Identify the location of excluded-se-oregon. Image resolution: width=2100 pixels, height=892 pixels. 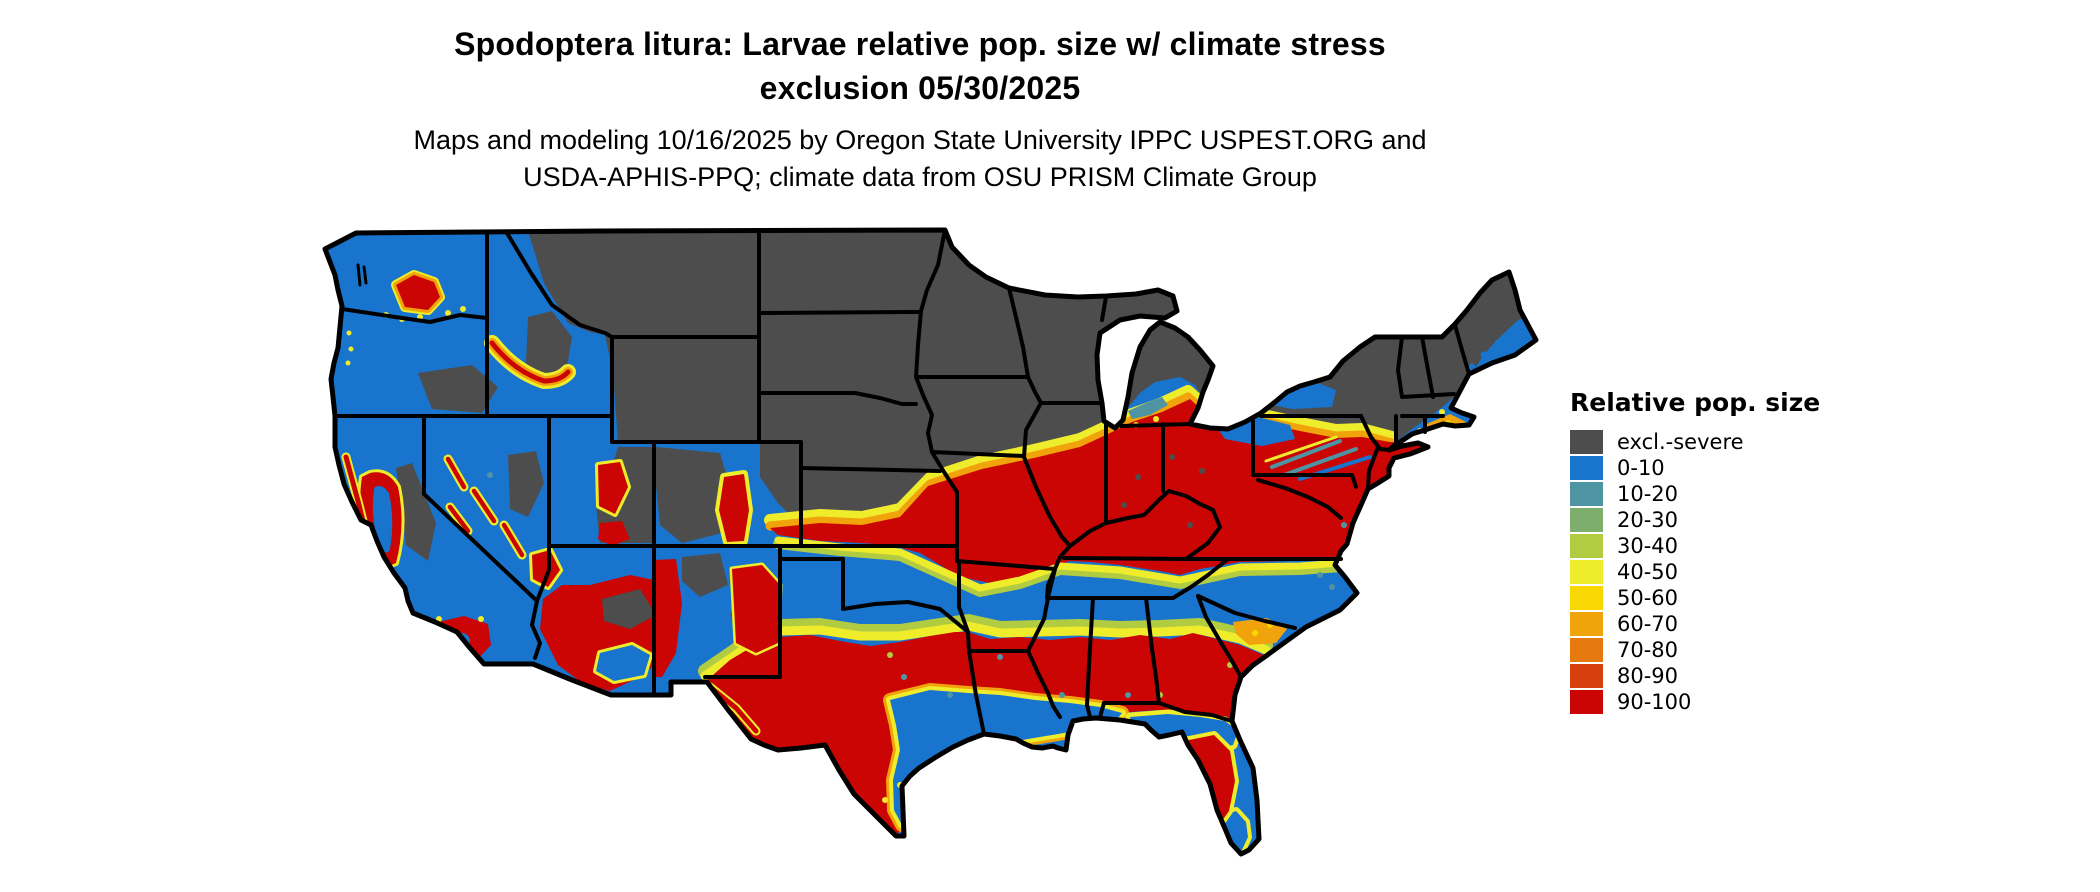
(458, 389).